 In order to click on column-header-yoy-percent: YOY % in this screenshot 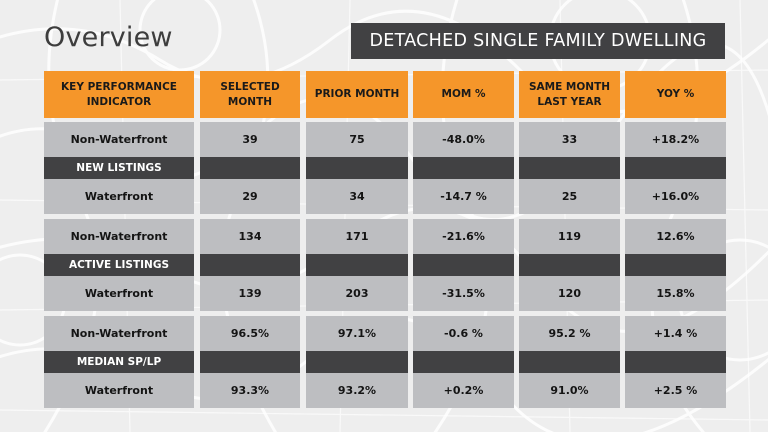, I will do `click(675, 94)`.